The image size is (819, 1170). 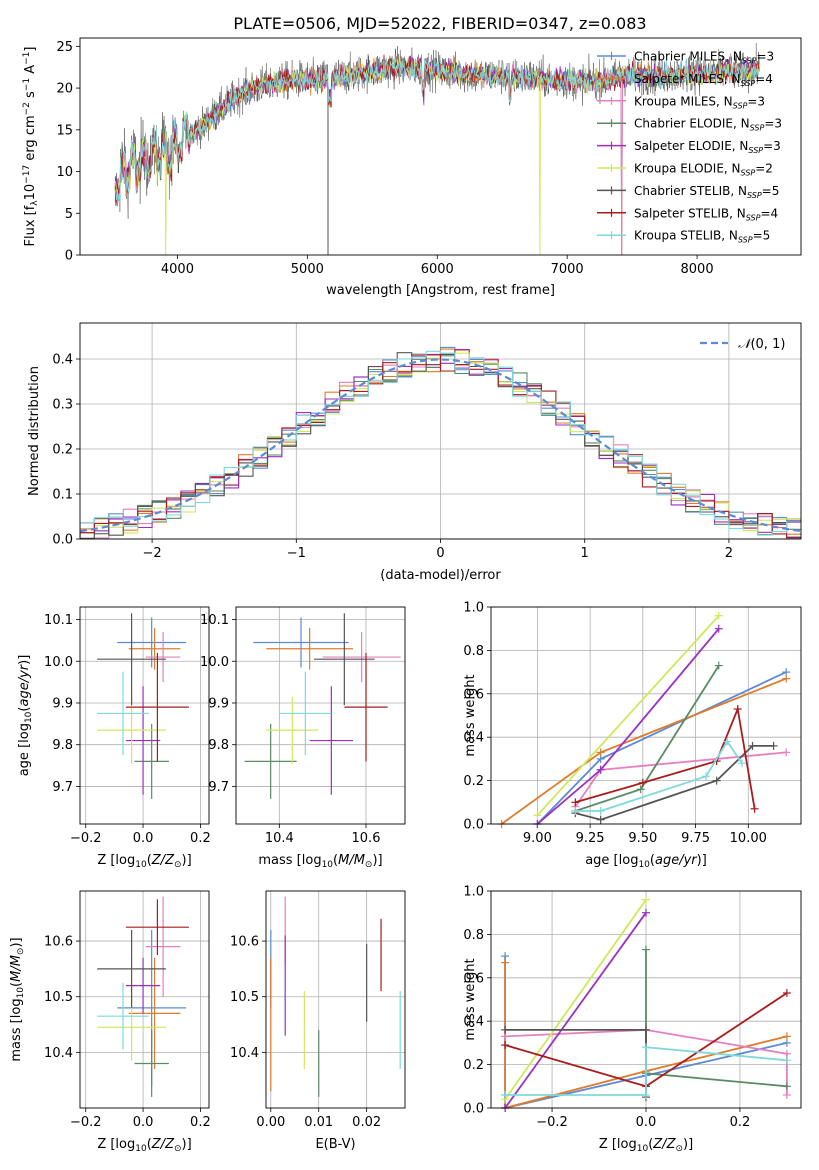 I want to click on legend-entry: Kroupa MILES, NSSP=3, so click(x=681, y=102).